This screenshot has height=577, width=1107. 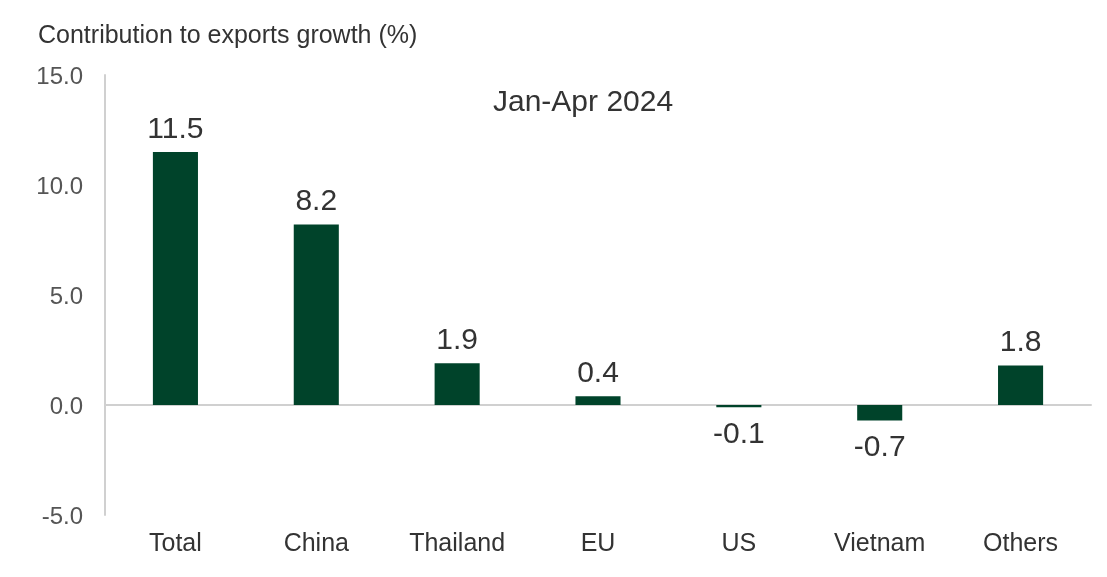 What do you see at coordinates (739, 541) in the screenshot?
I see `x-tick-label: US` at bounding box center [739, 541].